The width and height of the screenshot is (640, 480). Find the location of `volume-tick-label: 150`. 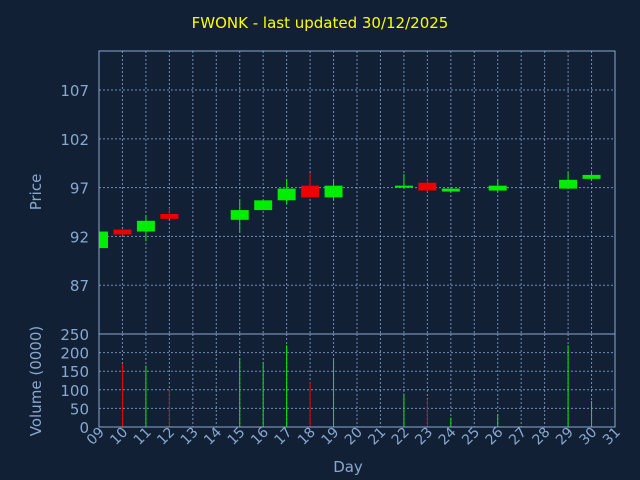

volume-tick-label: 150 is located at coordinates (74, 372).